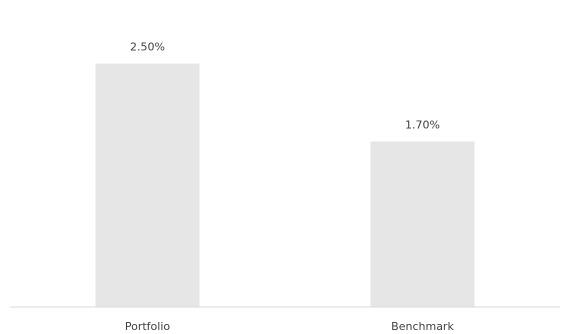 The image size is (564, 334). What do you see at coordinates (147, 185) in the screenshot?
I see `bar-portfolio` at bounding box center [147, 185].